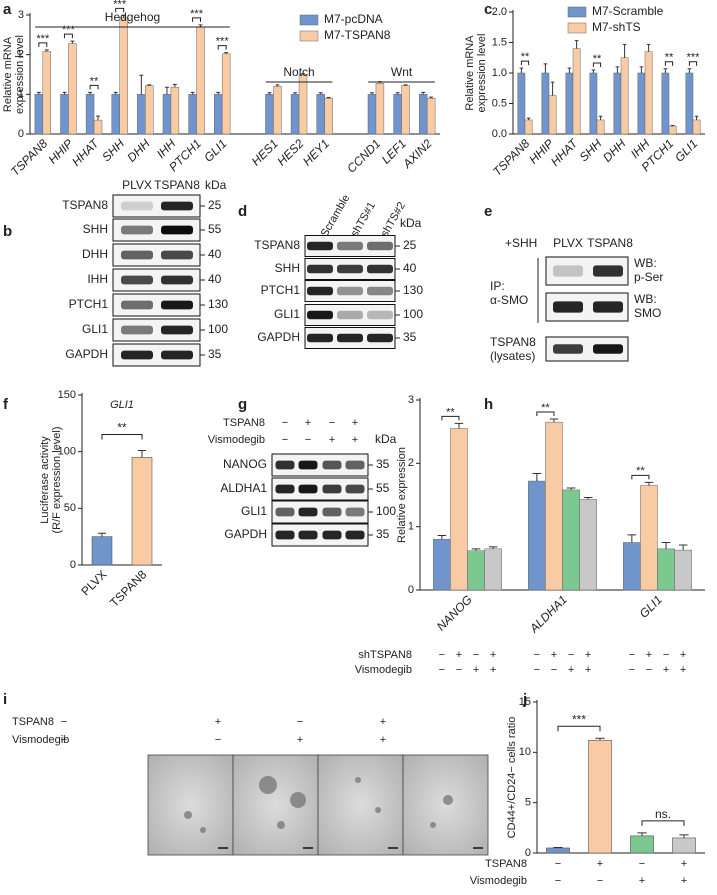  I want to click on x-tick-label: DHH, so click(138, 150).